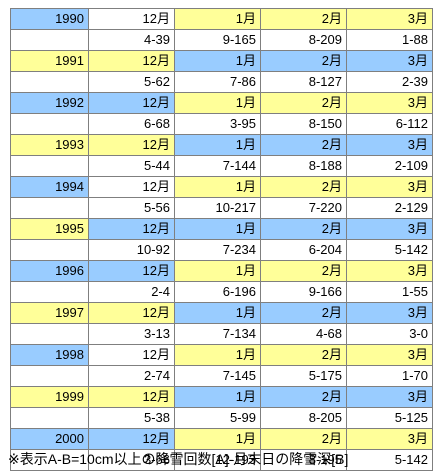 The width and height of the screenshot is (446, 474). What do you see at coordinates (217, 292) in the screenshot?
I see `value-cell: 6-196` at bounding box center [217, 292].